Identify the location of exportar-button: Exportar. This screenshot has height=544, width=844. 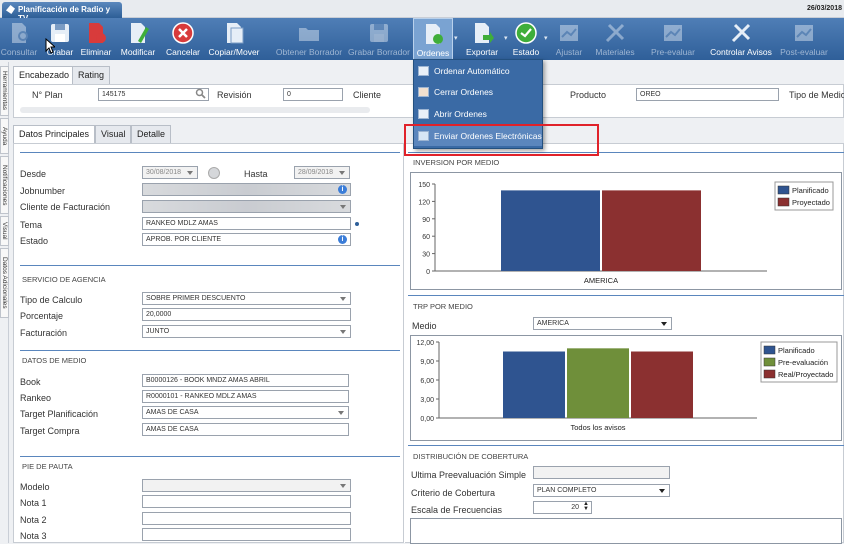
(482, 39).